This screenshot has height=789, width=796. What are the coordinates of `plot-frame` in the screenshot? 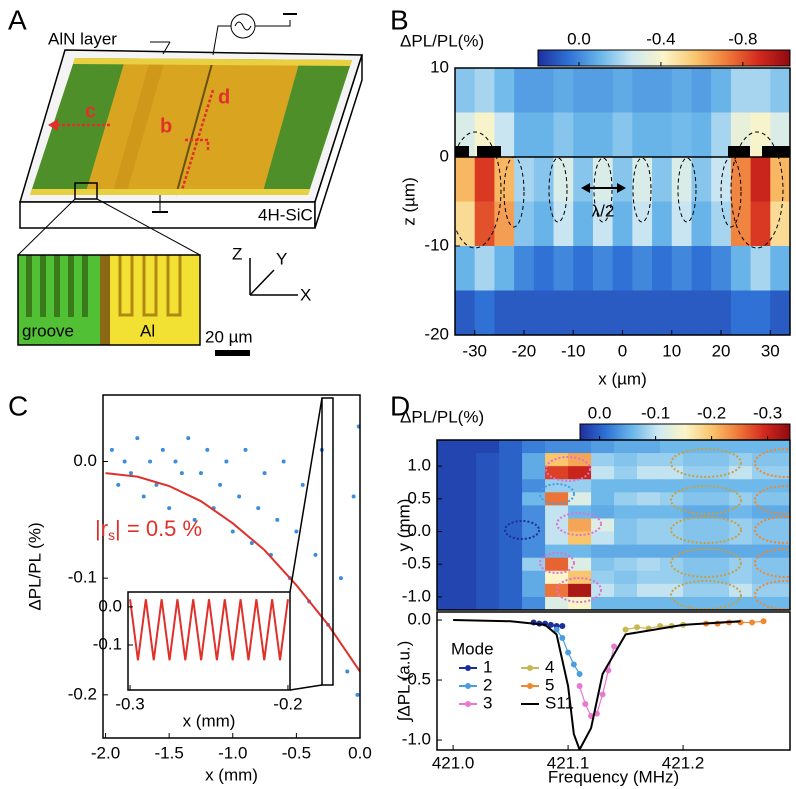 It's located at (209, 641).